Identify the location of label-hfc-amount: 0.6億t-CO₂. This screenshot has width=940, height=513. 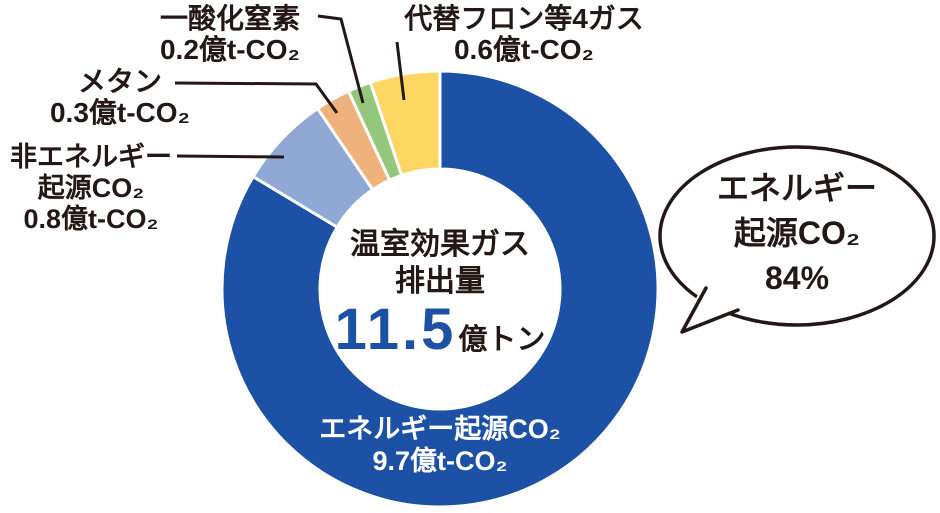
(523, 49).